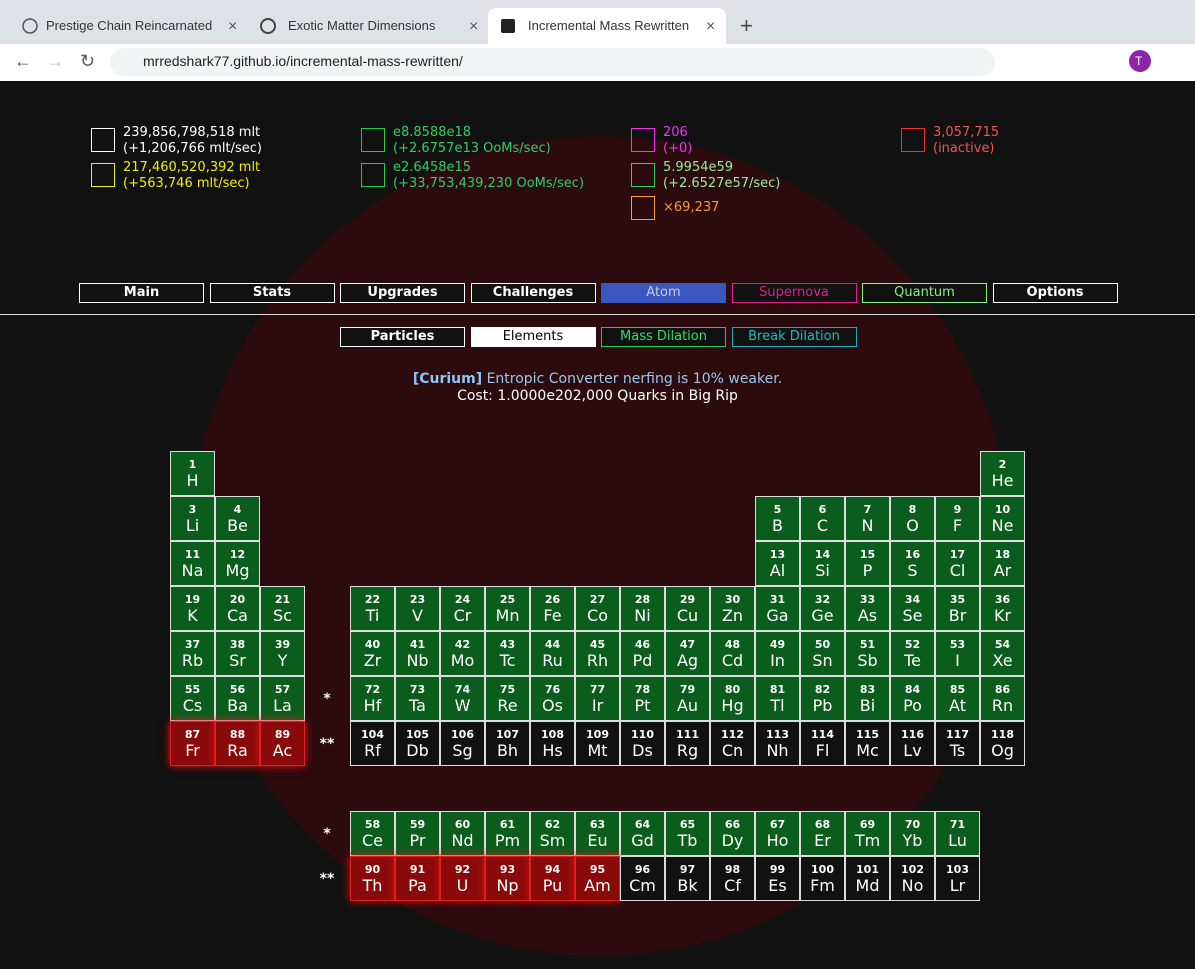 This screenshot has height=969, width=1195. What do you see at coordinates (822, 653) in the screenshot?
I see `element-cell: 50 Sn` at bounding box center [822, 653].